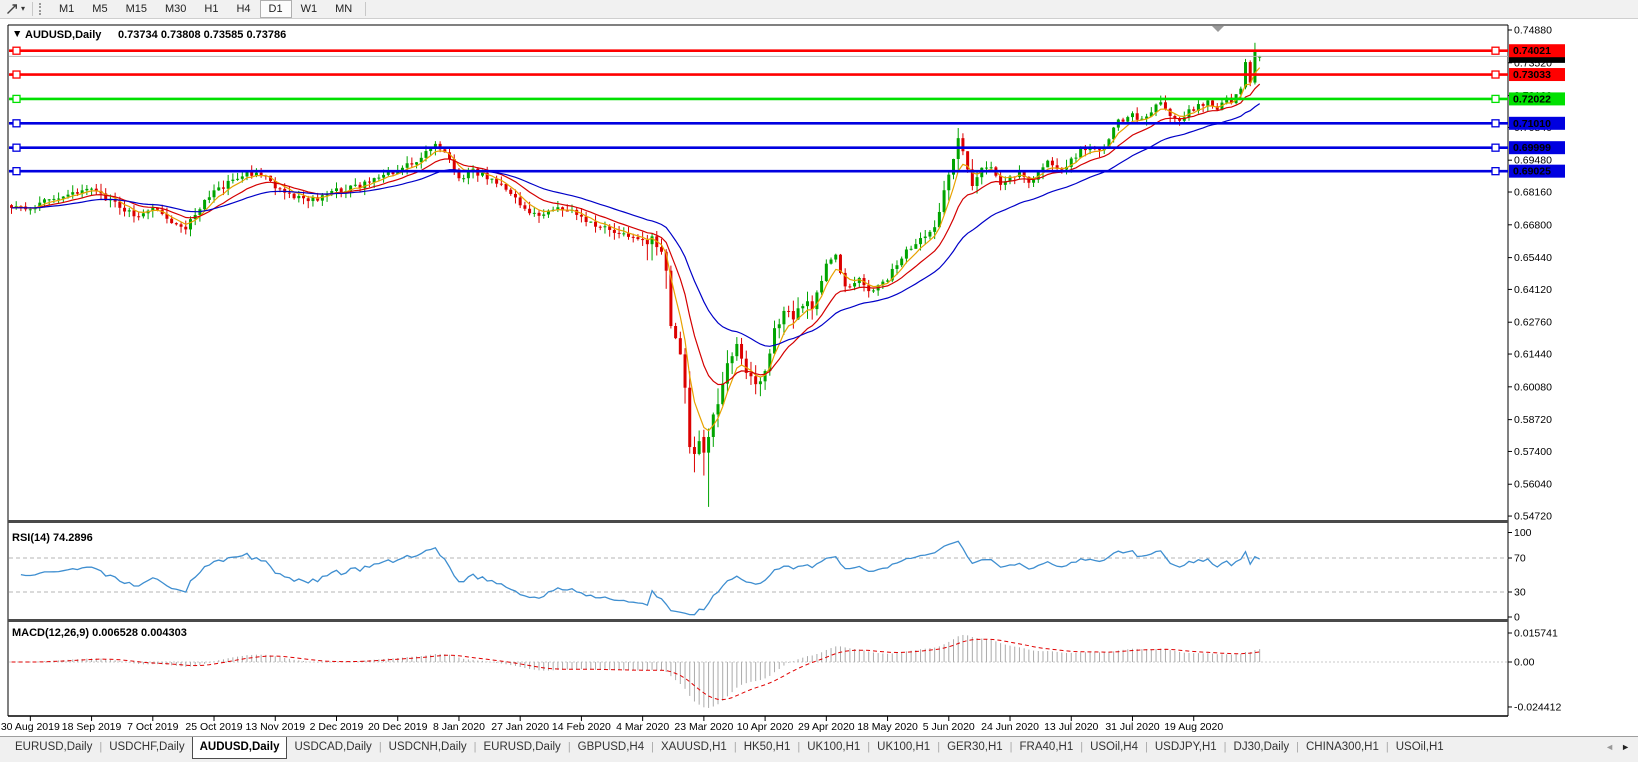 Image resolution: width=1638 pixels, height=762 pixels. Describe the element at coordinates (611, 747) in the screenshot. I see `chart-tab-gbpusd-h4: GBPUSD,H4` at that location.